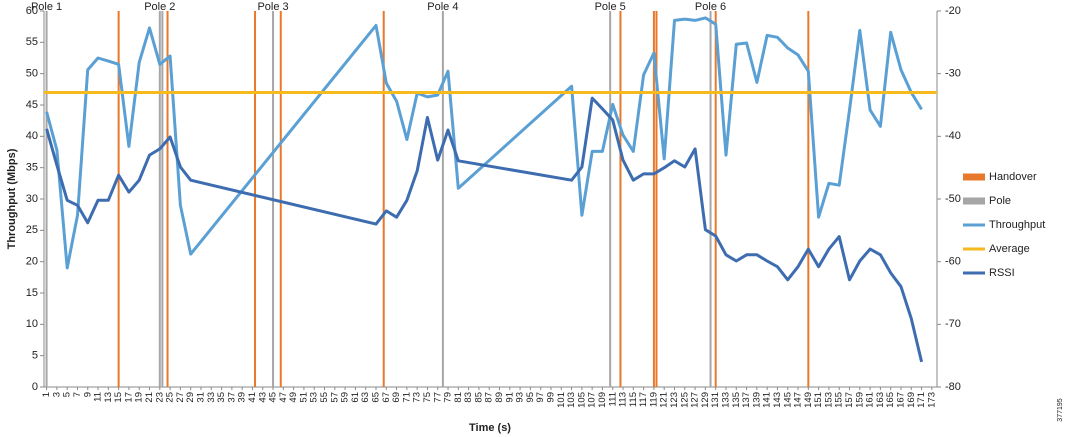 The width and height of the screenshot is (1073, 437). What do you see at coordinates (273, 397) in the screenshot?
I see `x-tick-label: 45` at bounding box center [273, 397].